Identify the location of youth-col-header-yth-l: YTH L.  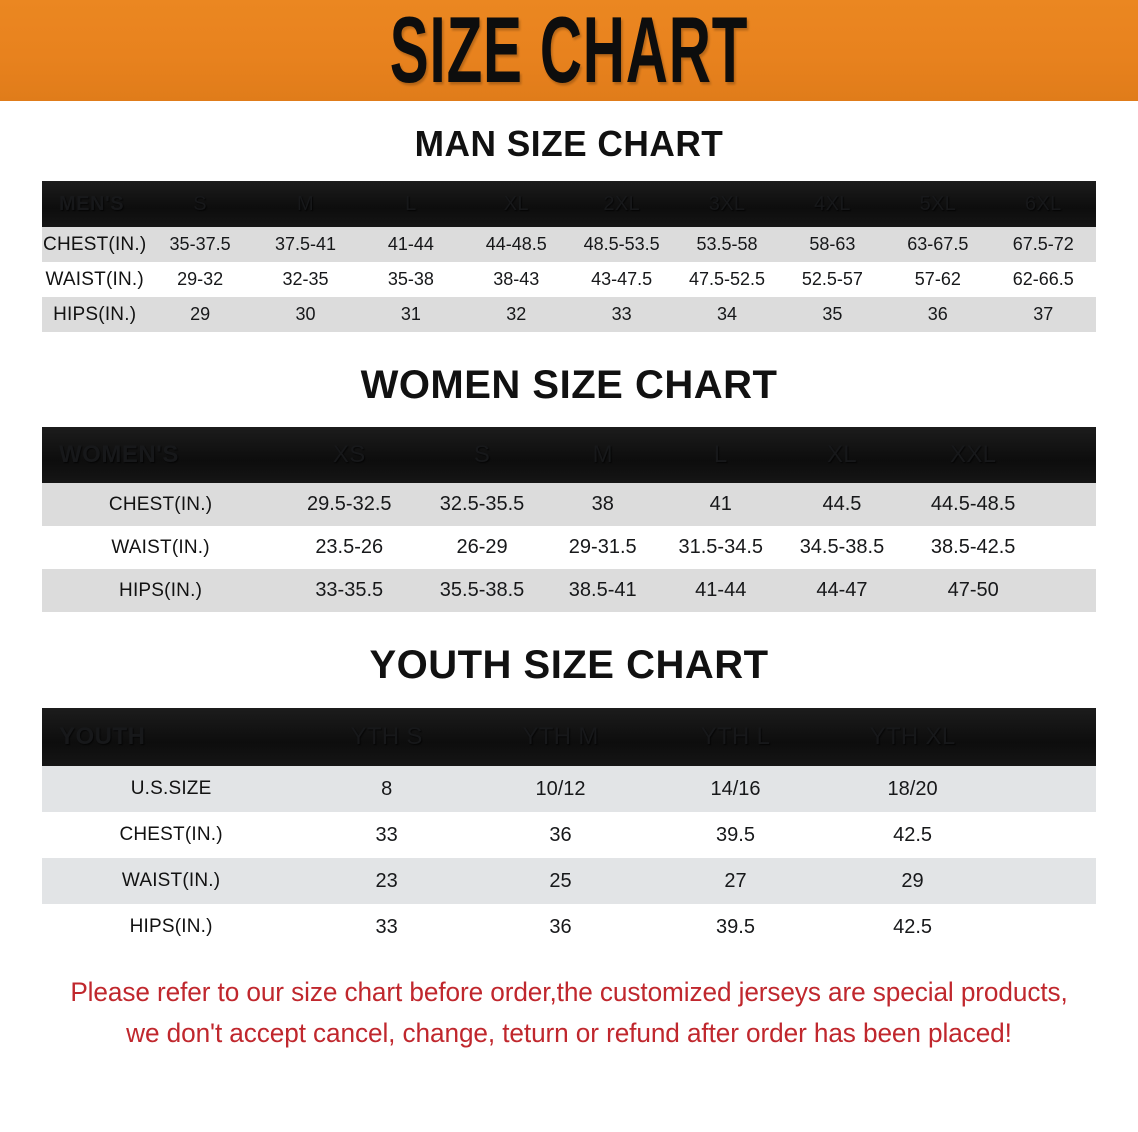
(735, 736).